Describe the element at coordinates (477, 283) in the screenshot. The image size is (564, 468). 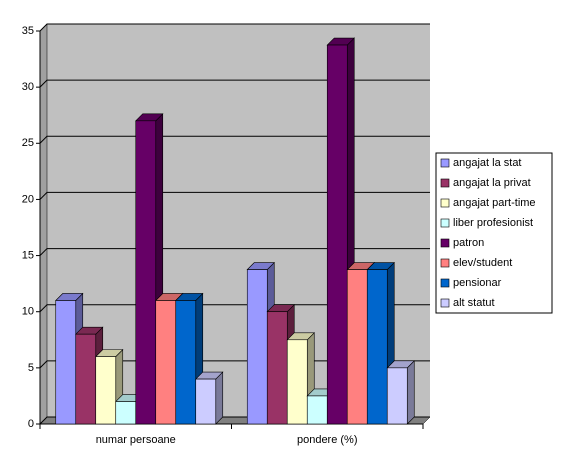
I see `legend-label: pensionar` at that location.